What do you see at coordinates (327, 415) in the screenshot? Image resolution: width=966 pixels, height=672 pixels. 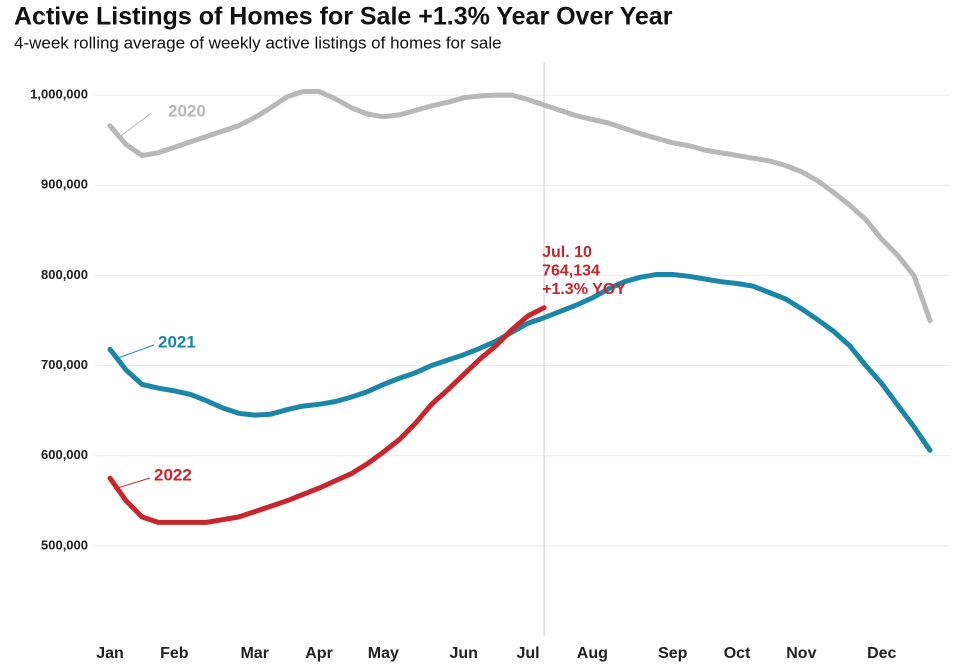 I see `series-line` at bounding box center [327, 415].